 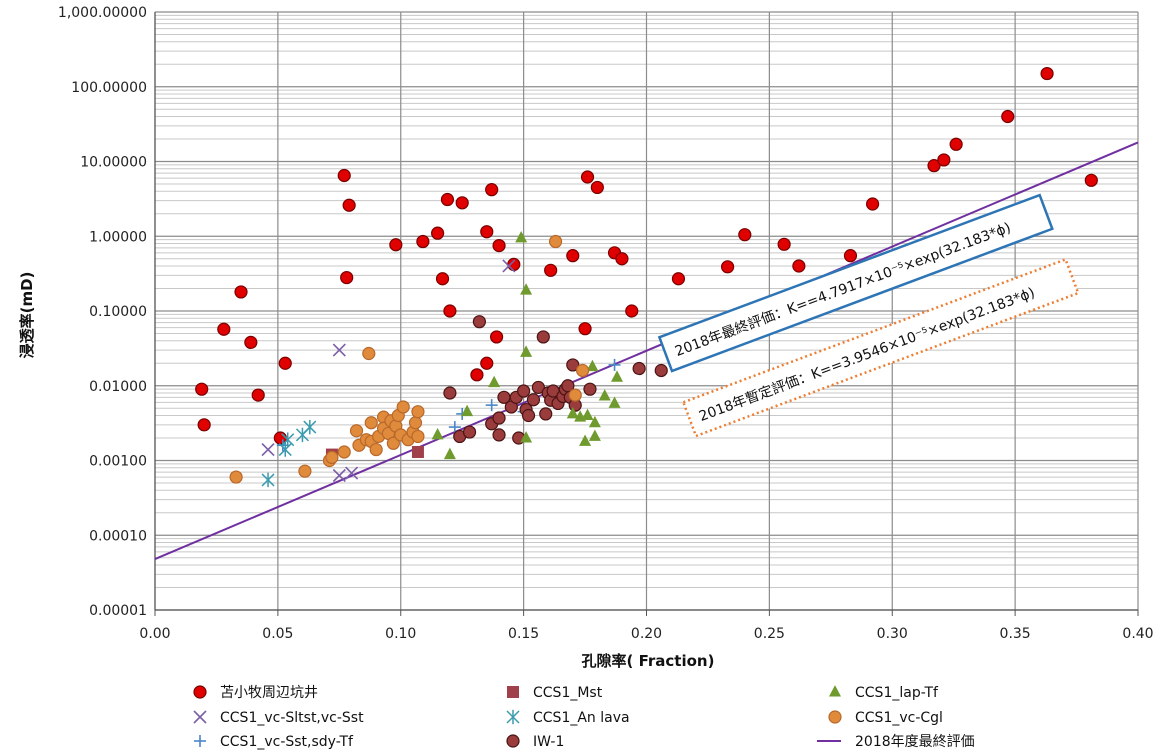 I want to click on y-tick-label: 0.00010, so click(x=118, y=536).